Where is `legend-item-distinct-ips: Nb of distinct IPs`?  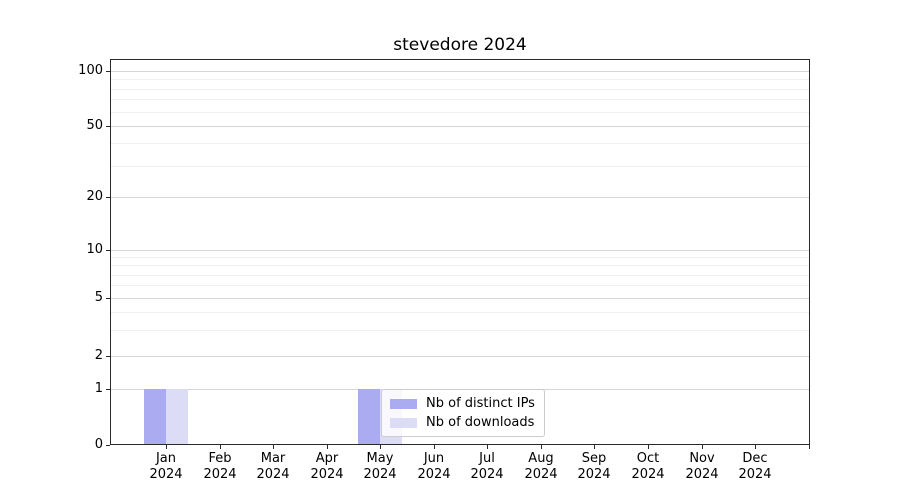
legend-item-distinct-ips: Nb of distinct IPs is located at coordinates (463, 403).